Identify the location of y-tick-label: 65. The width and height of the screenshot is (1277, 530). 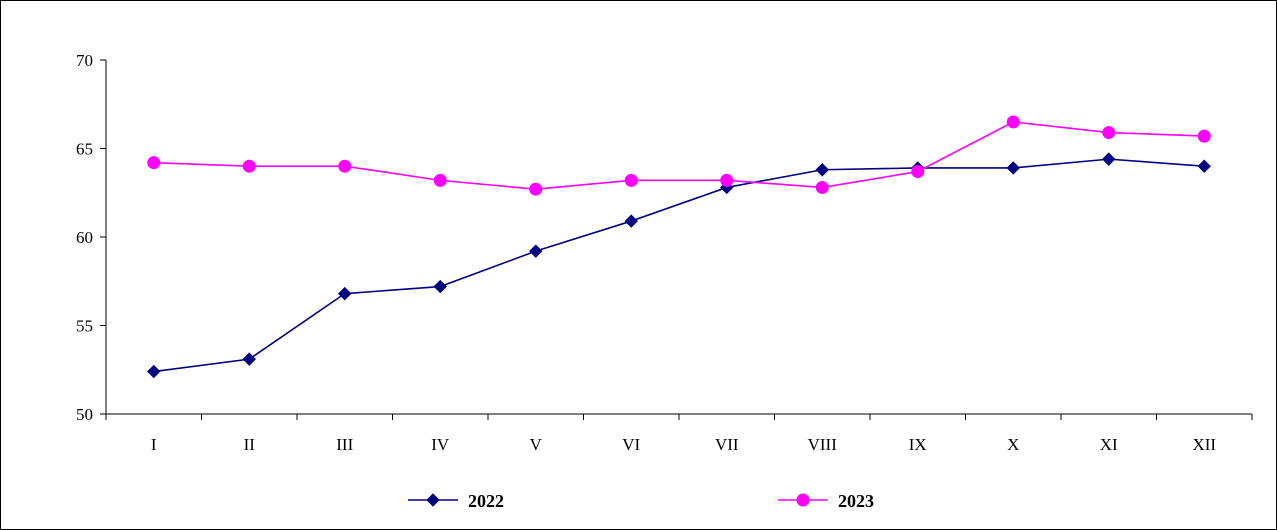
(84, 149).